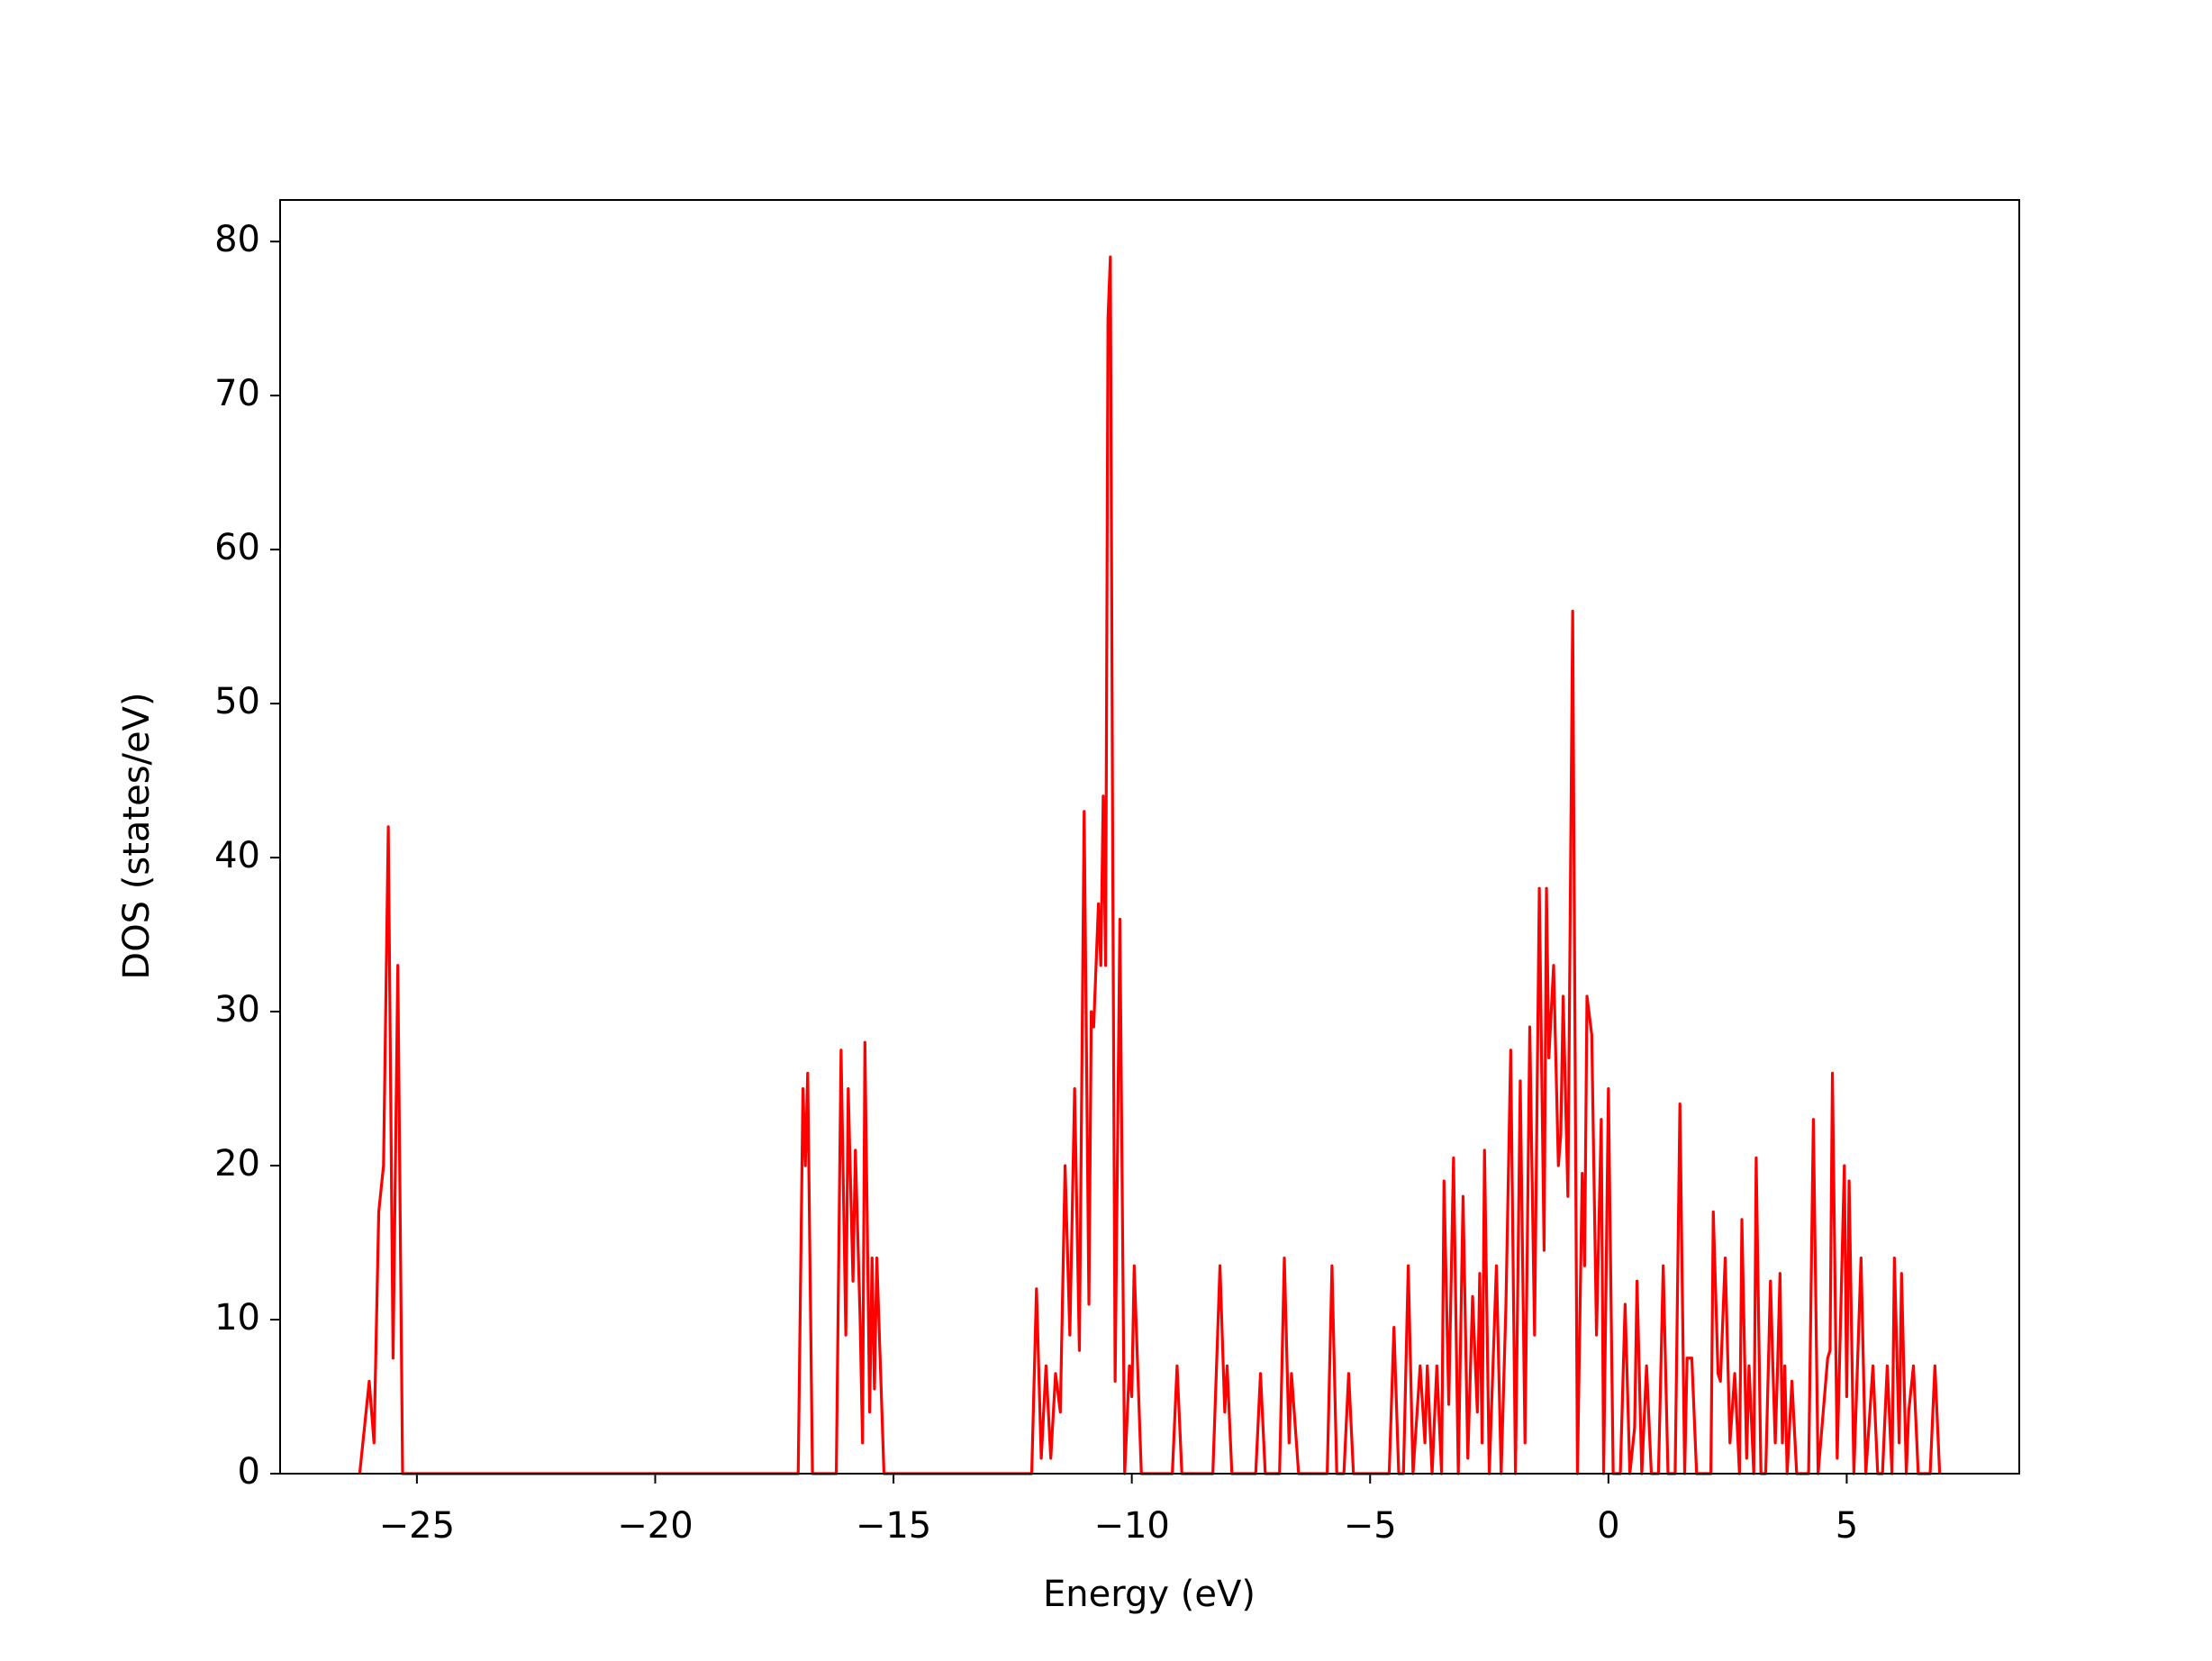  I want to click on x-tick-label: −10, so click(1131, 1526).